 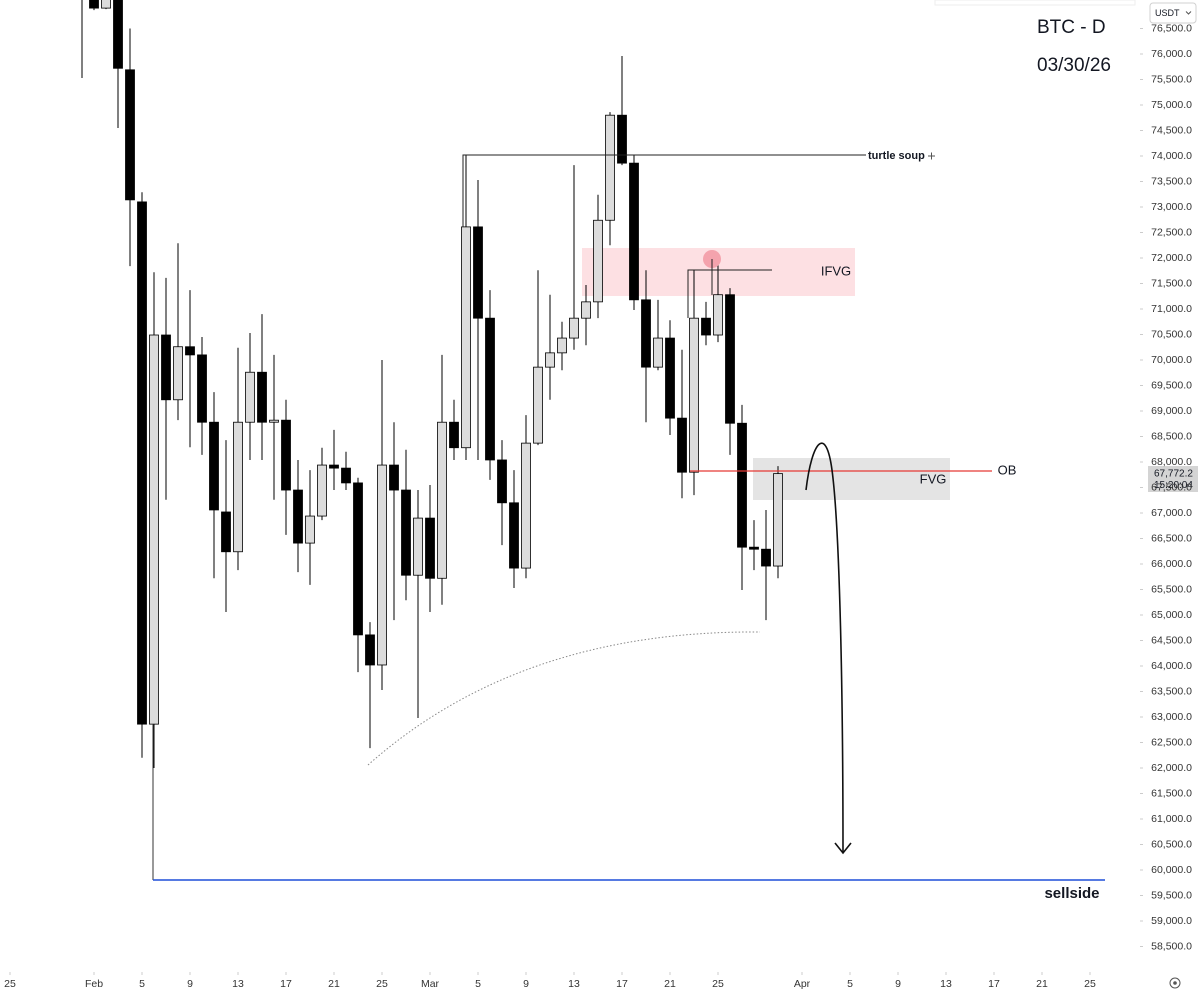 I want to click on y-tick-label: 65,500.0, so click(x=1171, y=589).